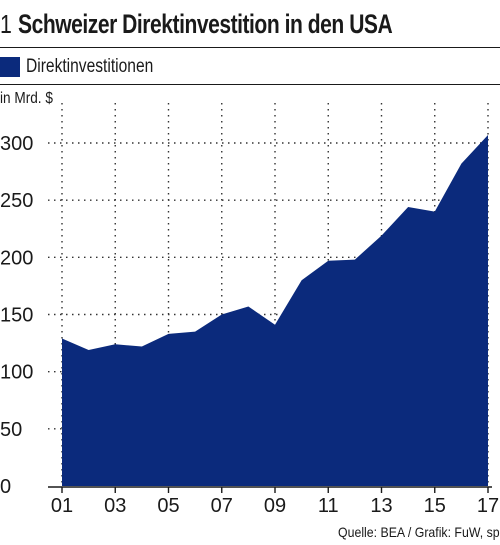 Image resolution: width=500 pixels, height=545 pixels. I want to click on y-tick-label: 250, so click(16, 201).